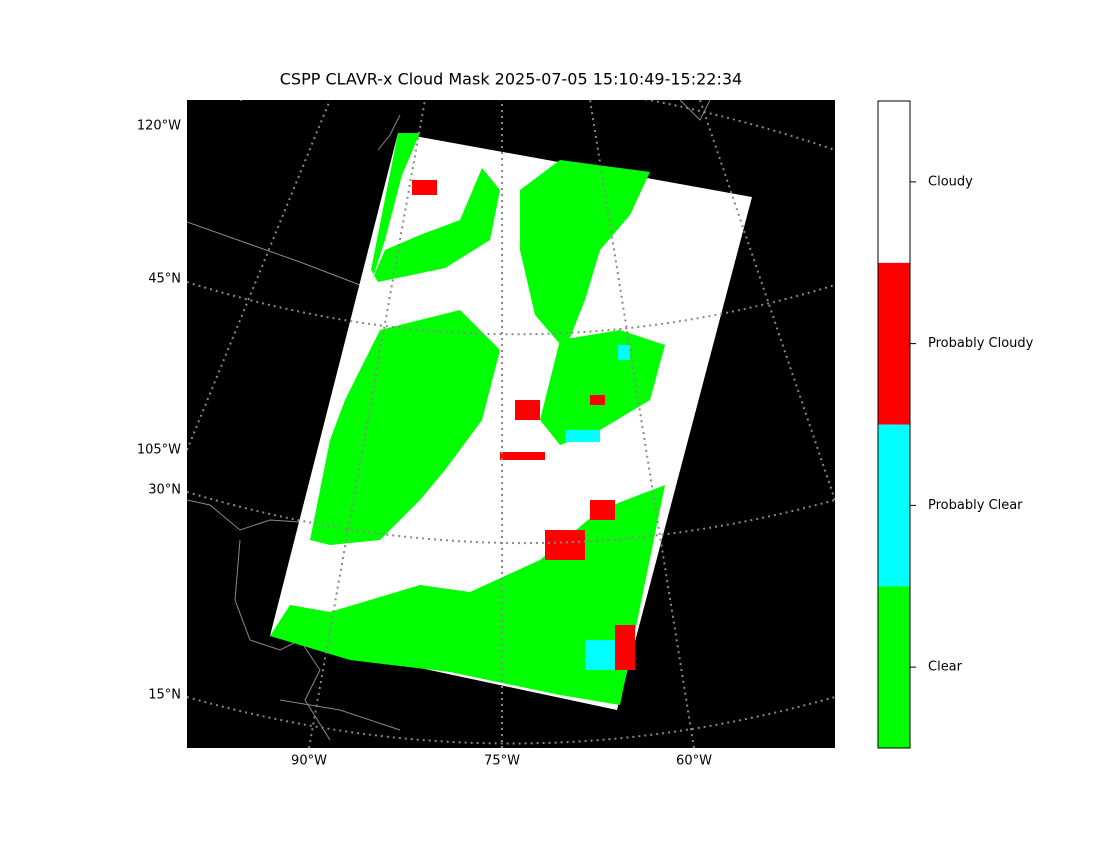  Describe the element at coordinates (981, 343) in the screenshot. I see `colorbar-label: Probably Cloudy` at that location.